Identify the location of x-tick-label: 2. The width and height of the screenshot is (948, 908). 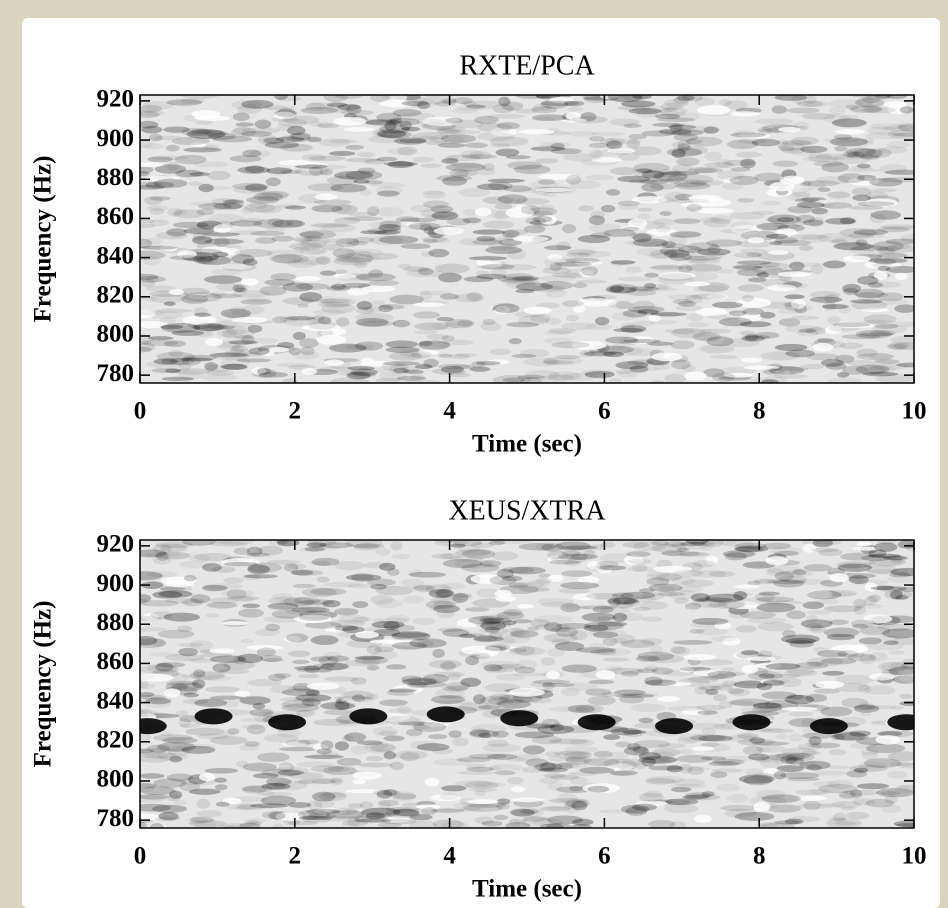
(295, 411).